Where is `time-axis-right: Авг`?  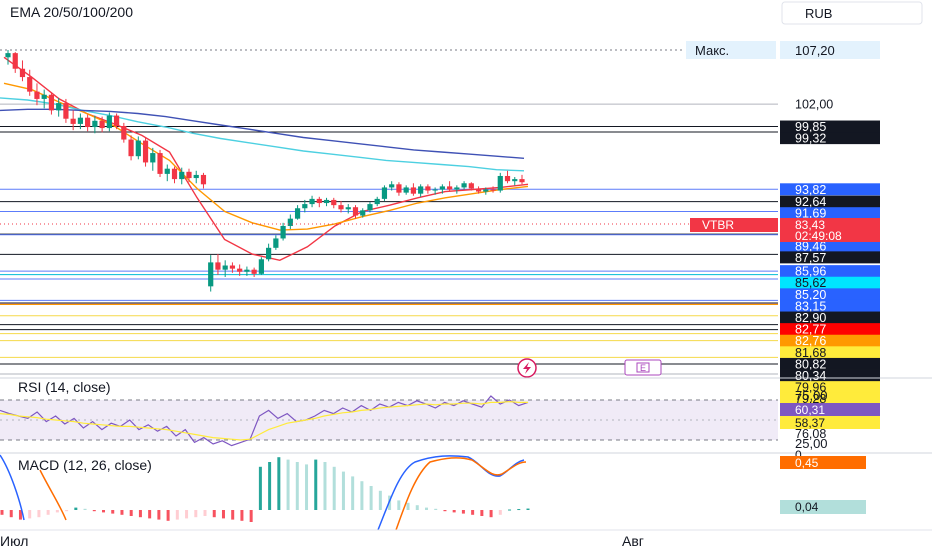 time-axis-right: Авг is located at coordinates (633, 541).